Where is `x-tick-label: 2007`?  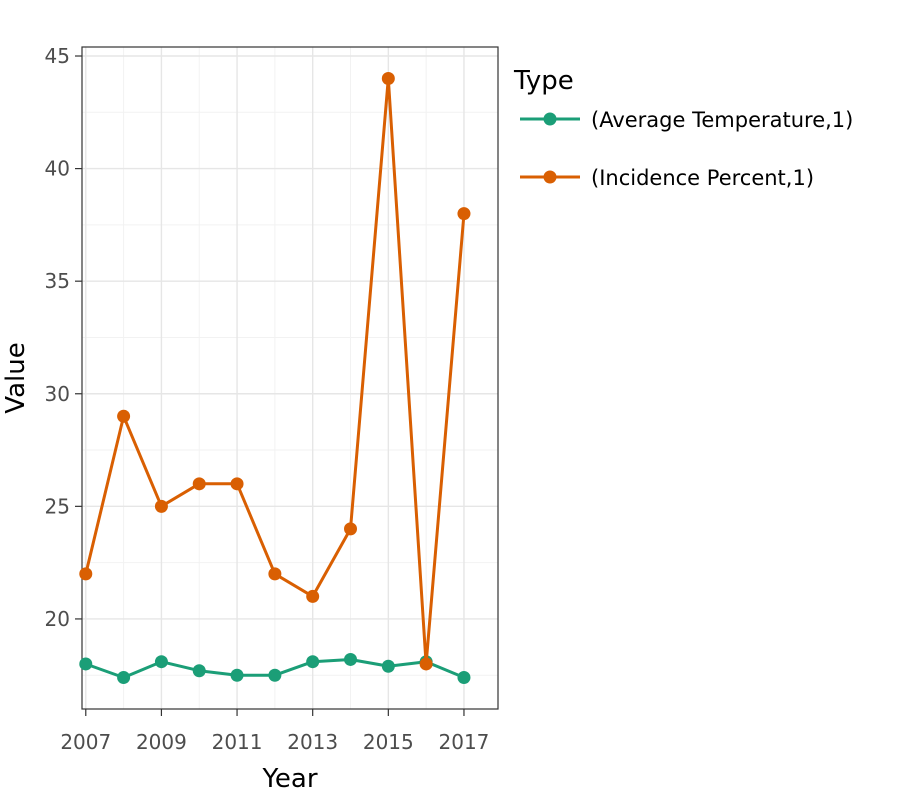 x-tick-label: 2007 is located at coordinates (85, 742).